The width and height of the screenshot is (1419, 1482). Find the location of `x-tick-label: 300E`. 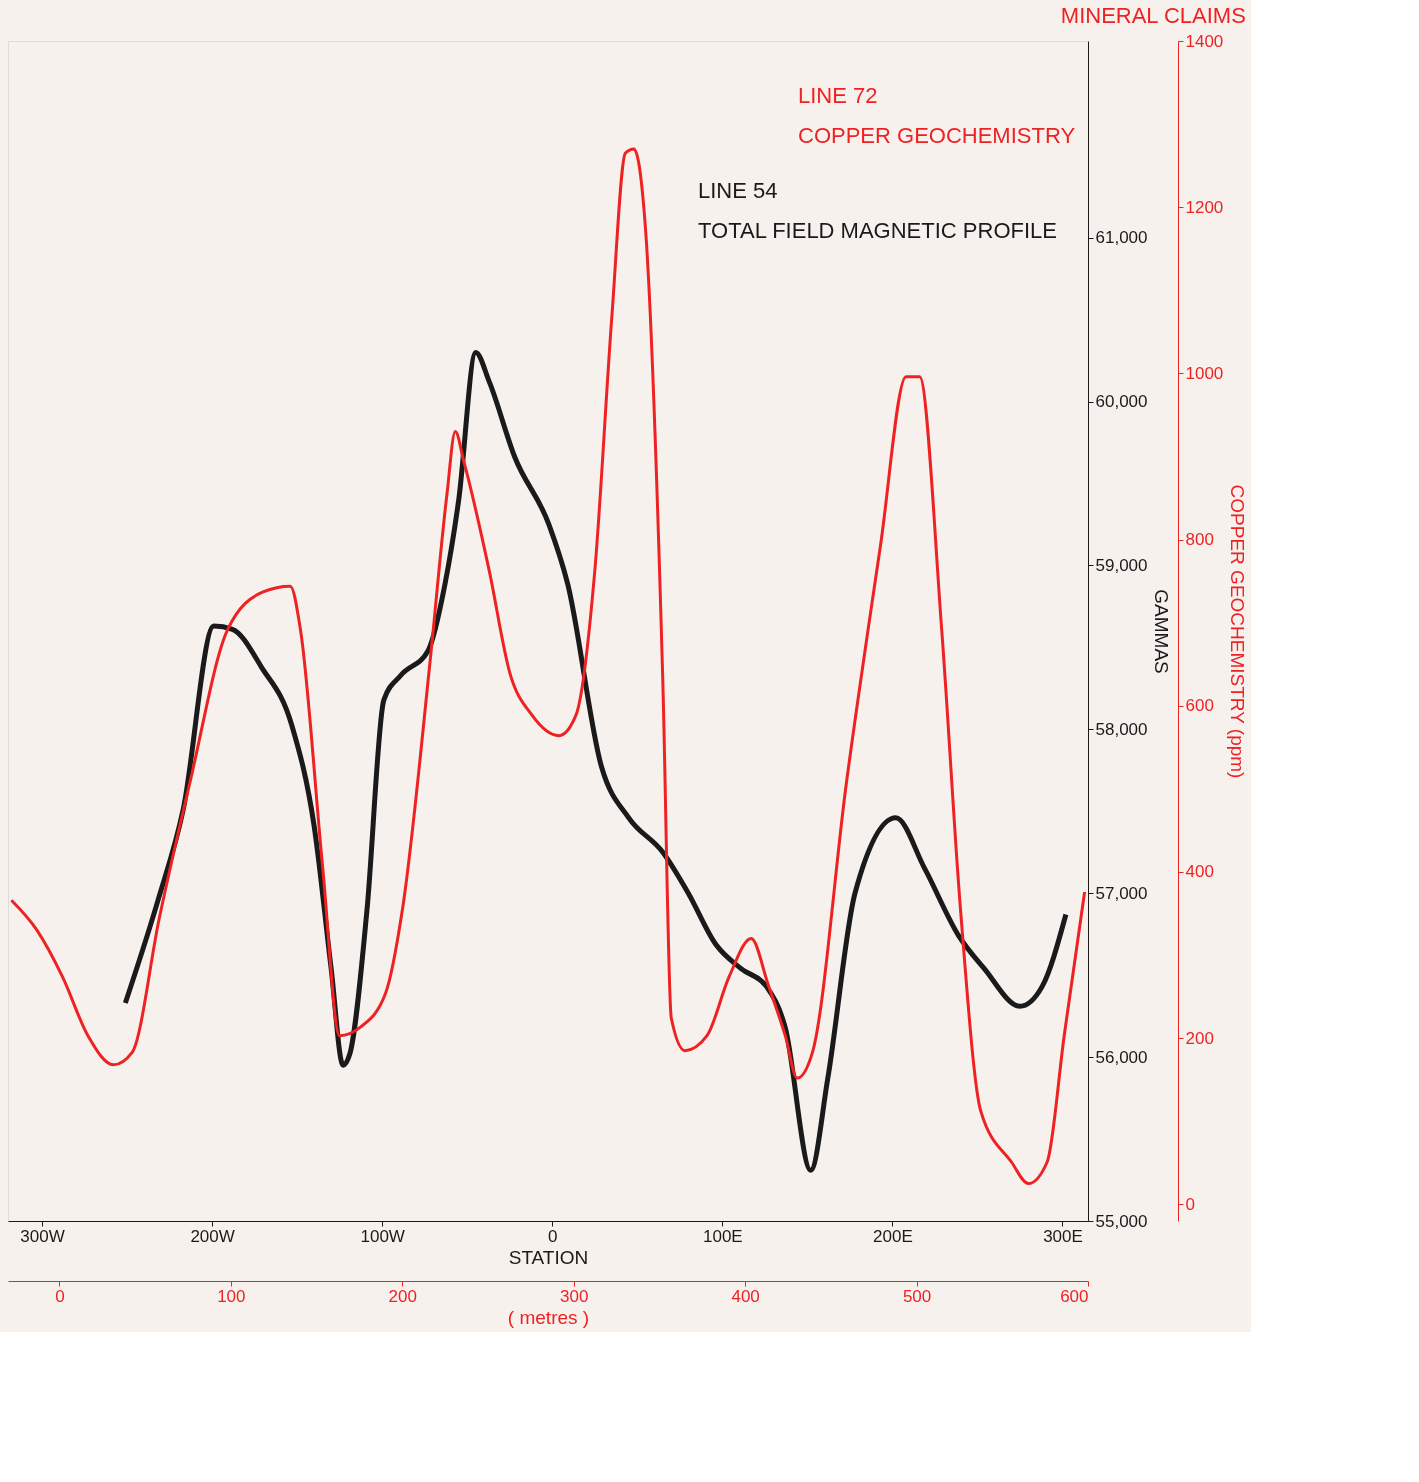

x-tick-label: 300E is located at coordinates (1063, 1236).